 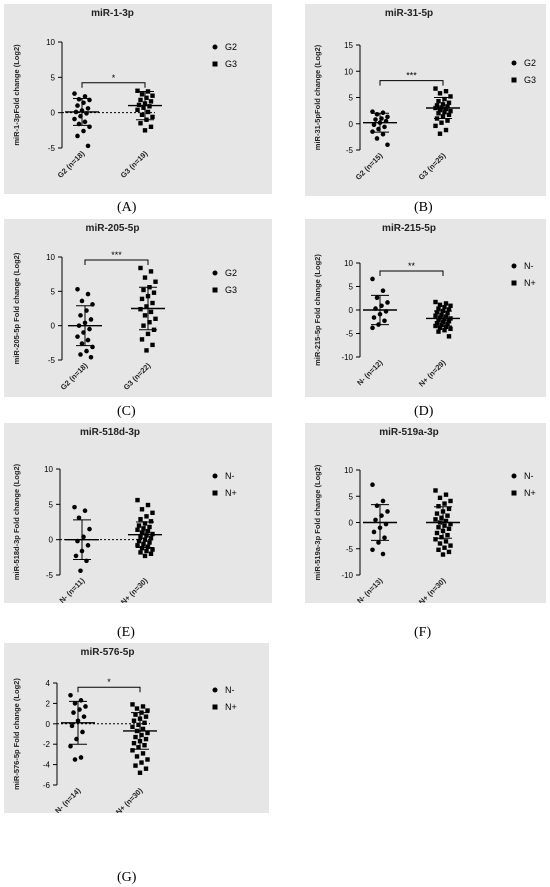 What do you see at coordinates (48, 683) in the screenshot?
I see `y-tick-label: 4` at bounding box center [48, 683].